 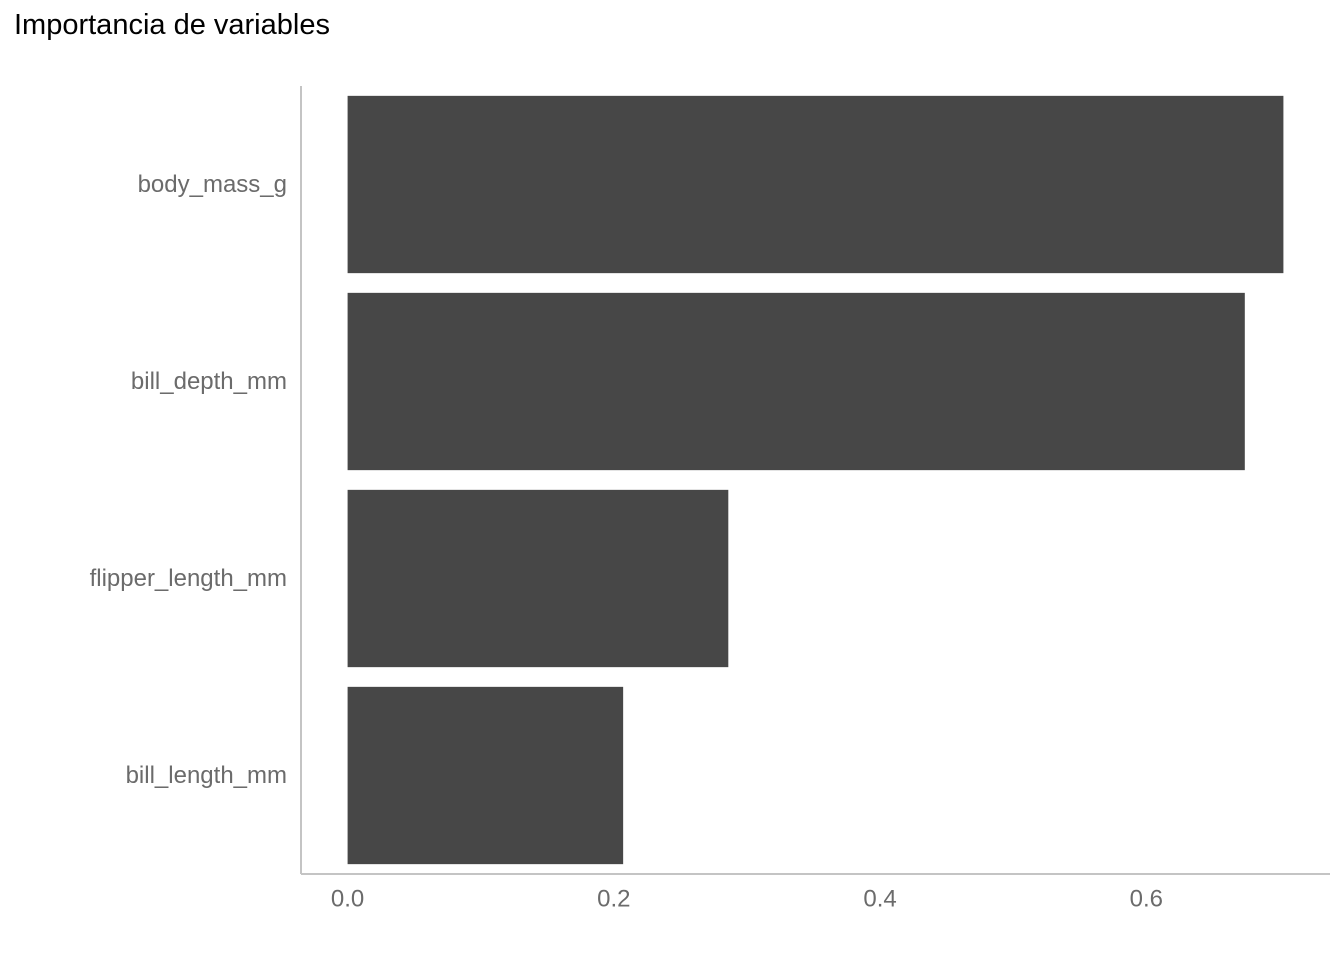 What do you see at coordinates (212, 184) in the screenshot?
I see `y-tick-label: body_mass_g` at bounding box center [212, 184].